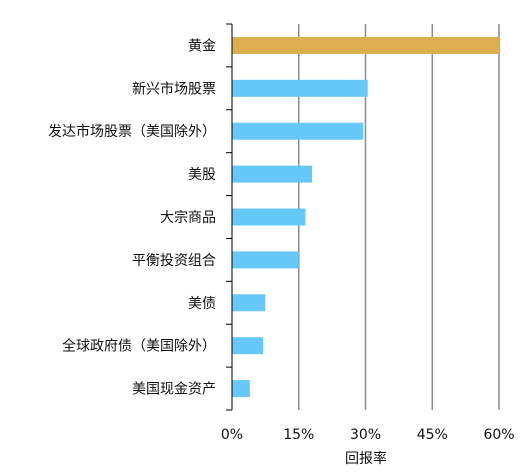 The image size is (532, 472). I want to click on x-tick-label: 0%, so click(232, 435).